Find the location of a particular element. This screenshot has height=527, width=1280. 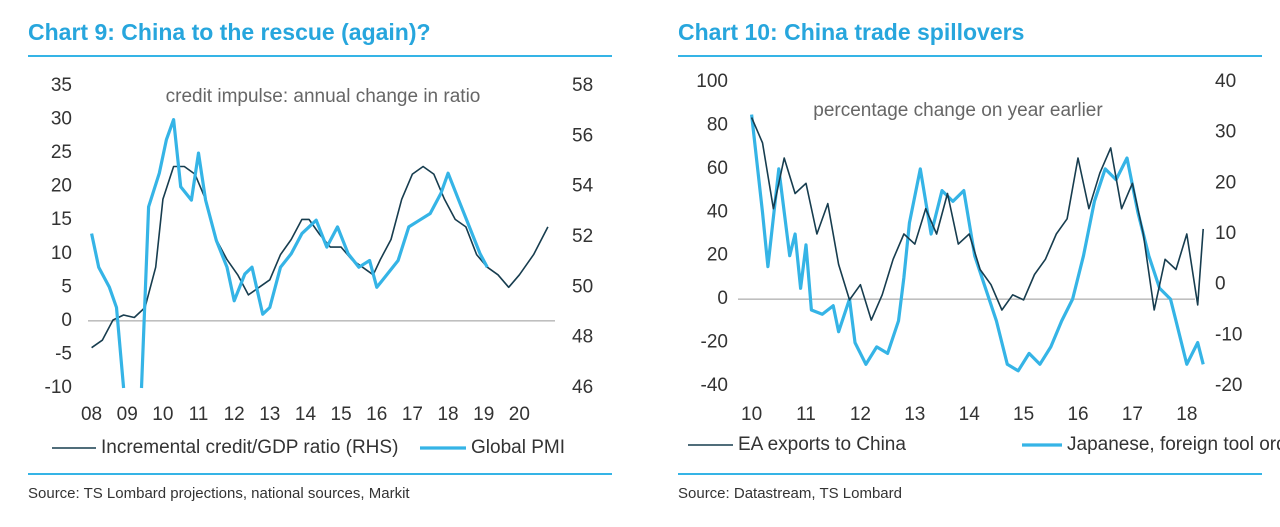

legend-label: Japanese, foreign tool orders is located at coordinates (1173, 444).